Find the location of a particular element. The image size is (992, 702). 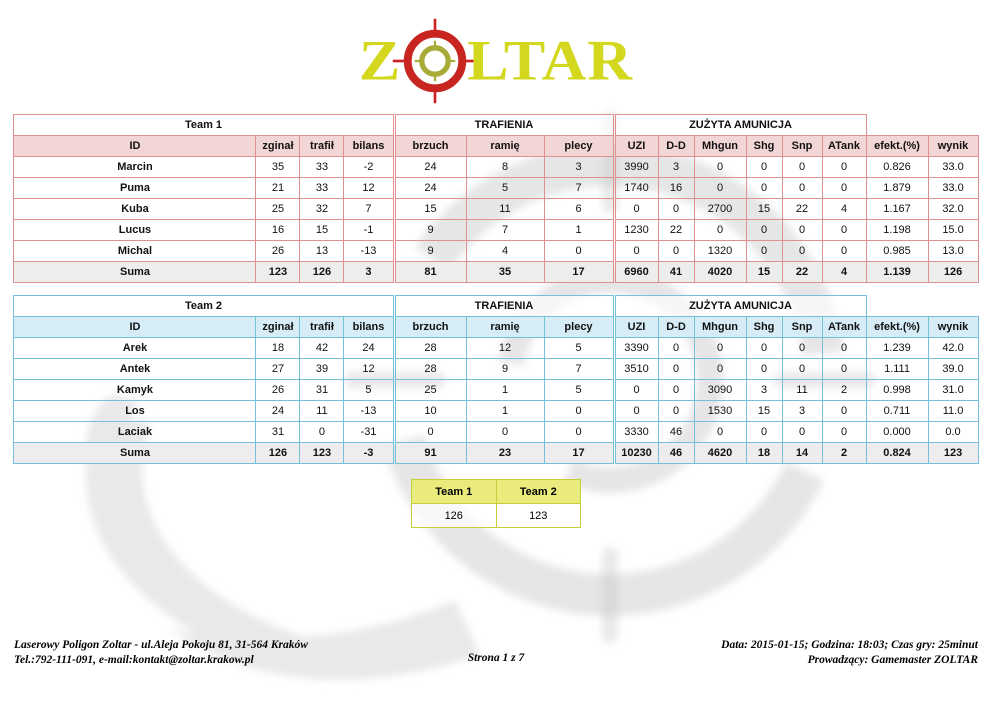

table-row: Michal 26 13 -13 9 4 0 0 0 1320 0 0 0 0.985 13.0 is located at coordinates (496, 251).